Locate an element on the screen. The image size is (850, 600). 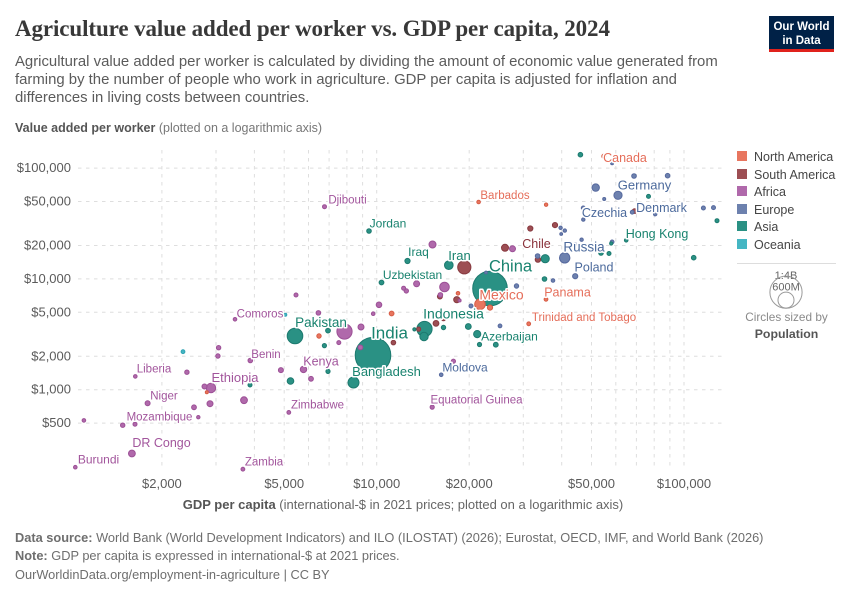
svg-text: Zimbabwe is located at coordinates (317, 406).